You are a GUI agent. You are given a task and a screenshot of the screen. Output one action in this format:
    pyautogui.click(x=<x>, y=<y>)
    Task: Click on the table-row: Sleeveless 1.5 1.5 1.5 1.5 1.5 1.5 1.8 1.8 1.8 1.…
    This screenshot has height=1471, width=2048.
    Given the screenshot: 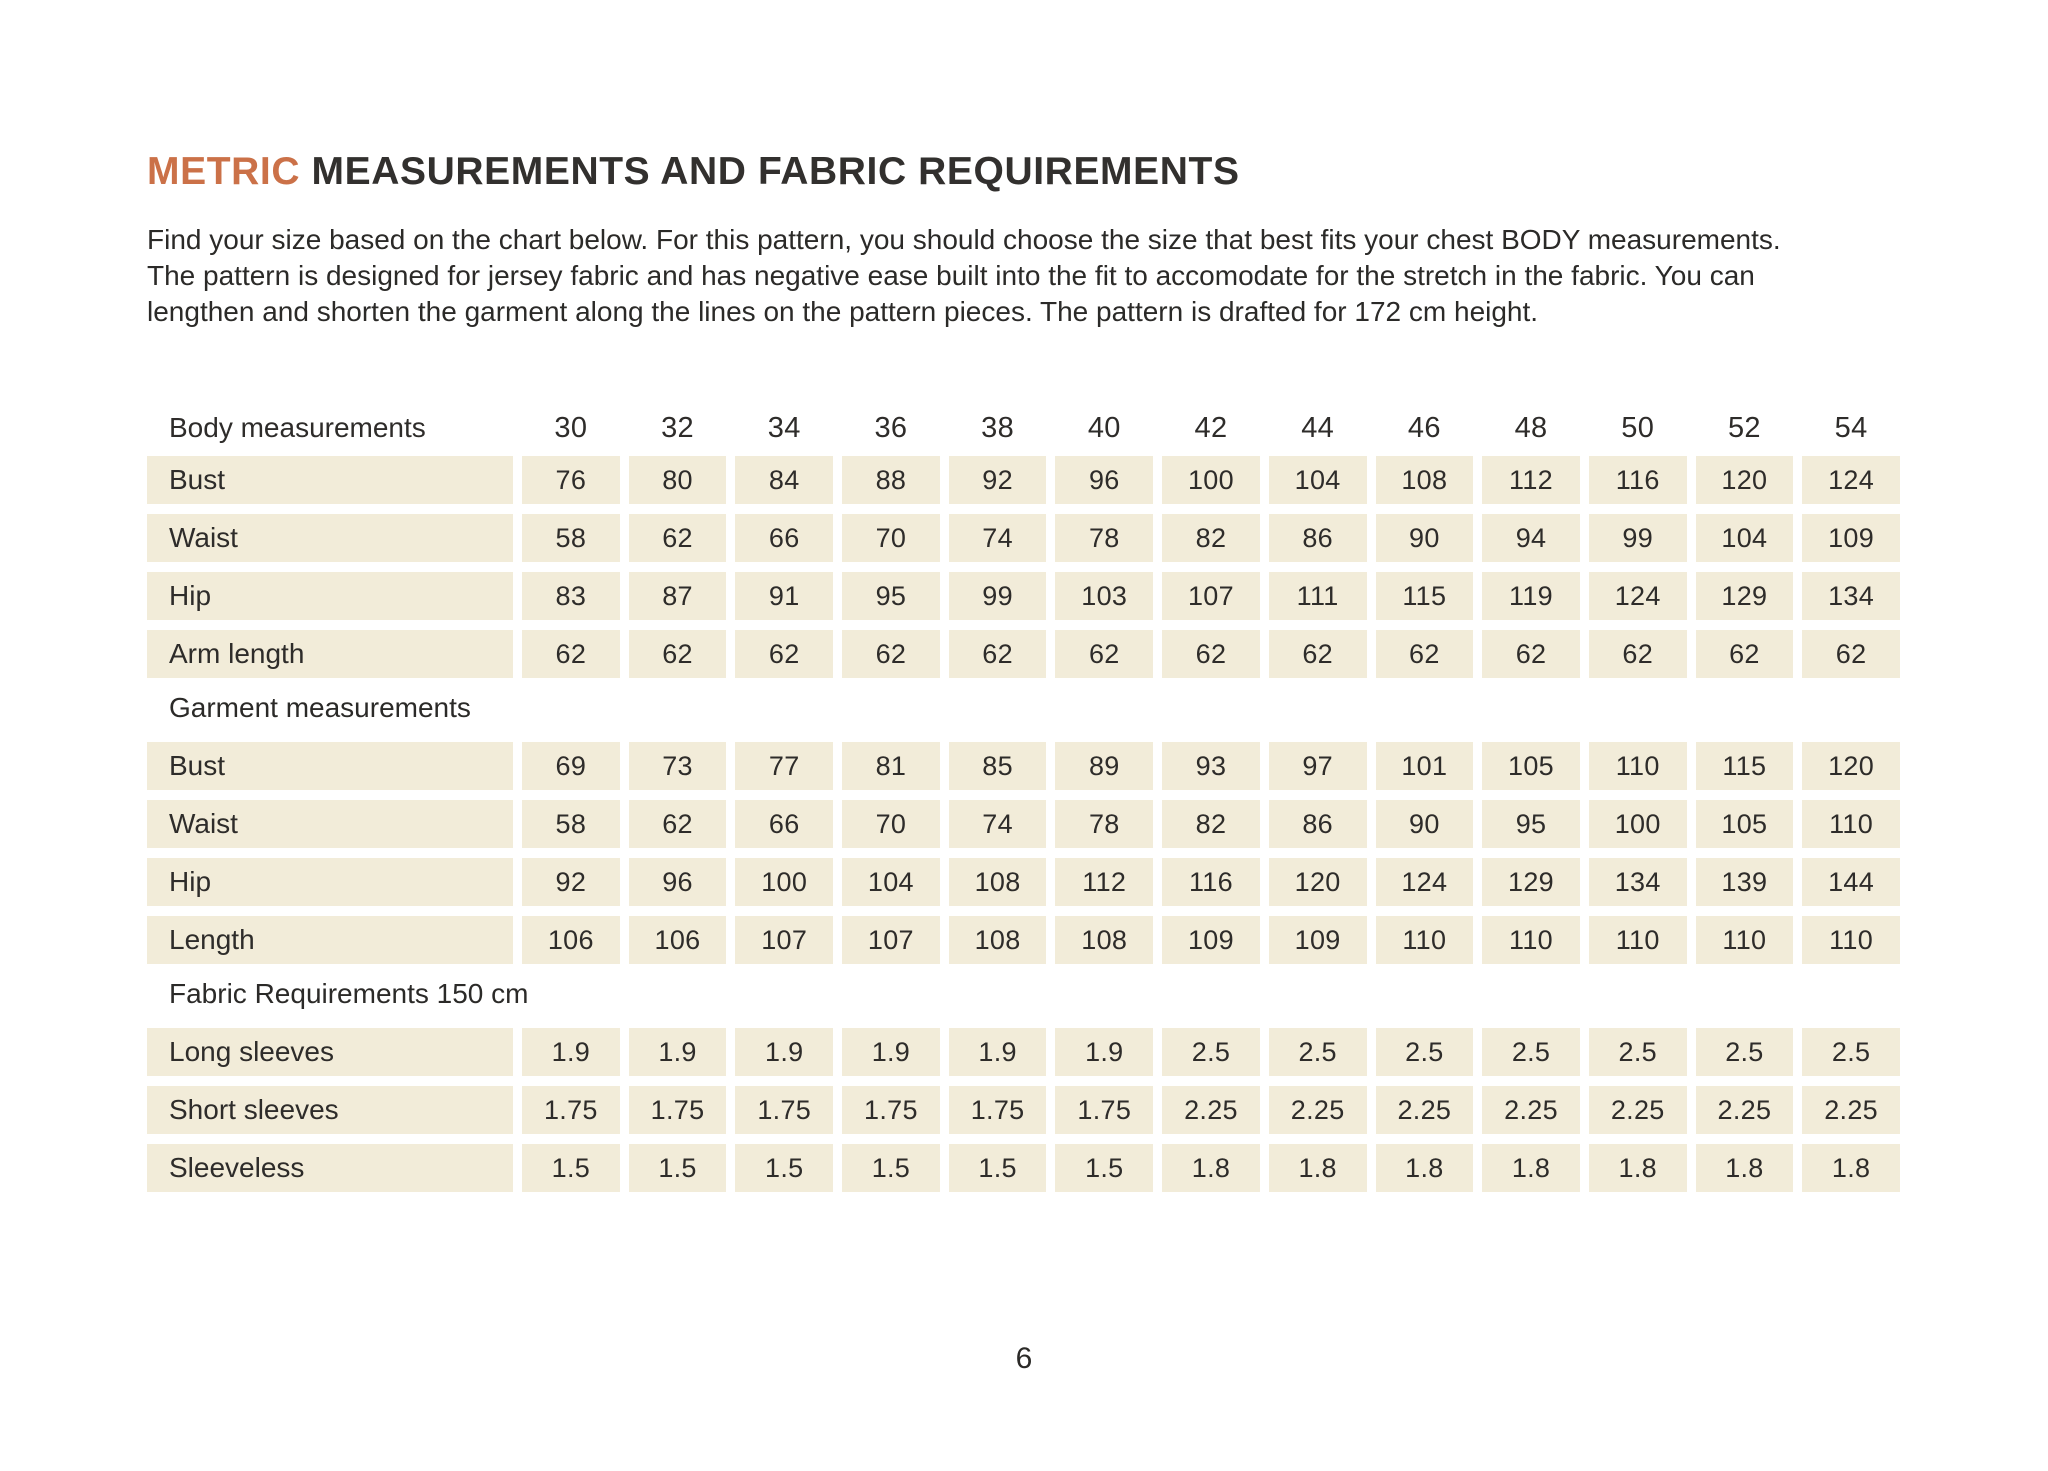 What is the action you would take?
    pyautogui.click(x=1023, y=1168)
    